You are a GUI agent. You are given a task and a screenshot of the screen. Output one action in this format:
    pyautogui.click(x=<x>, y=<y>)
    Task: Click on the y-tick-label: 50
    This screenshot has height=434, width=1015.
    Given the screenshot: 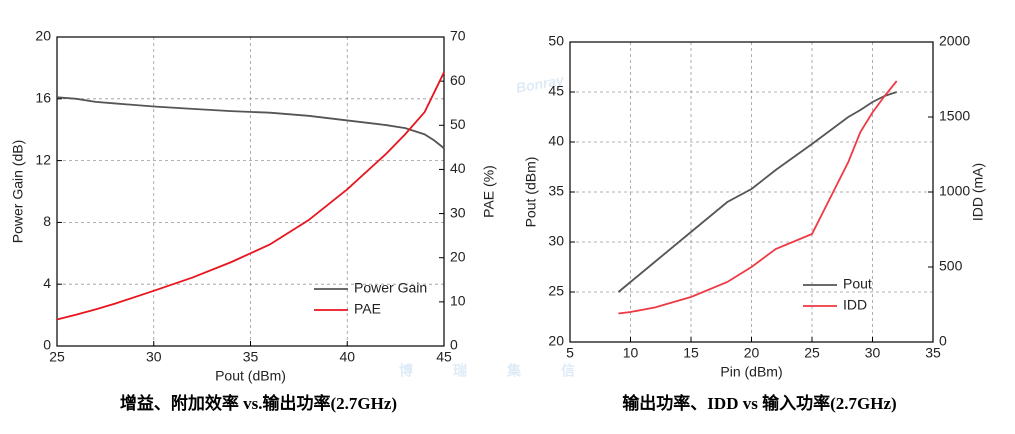 What is the action you would take?
    pyautogui.click(x=556, y=41)
    